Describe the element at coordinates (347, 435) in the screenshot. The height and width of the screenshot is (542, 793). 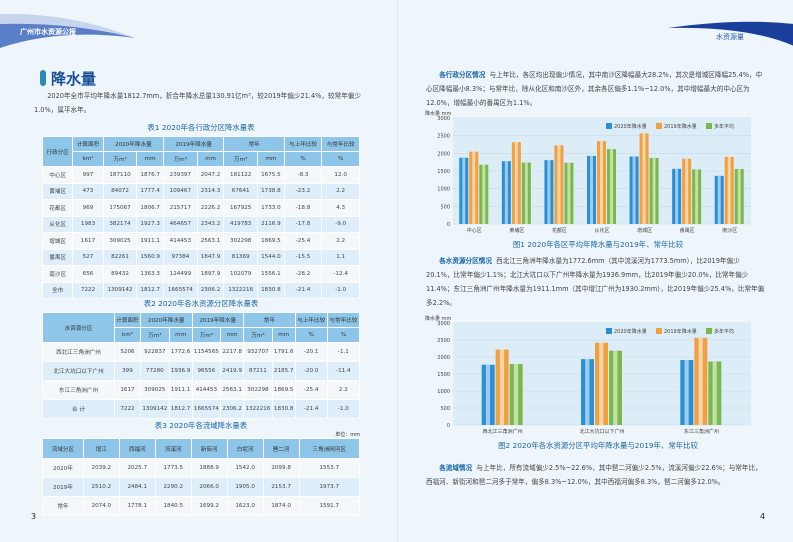
I see `table3-unit: 单位：mm` at that location.